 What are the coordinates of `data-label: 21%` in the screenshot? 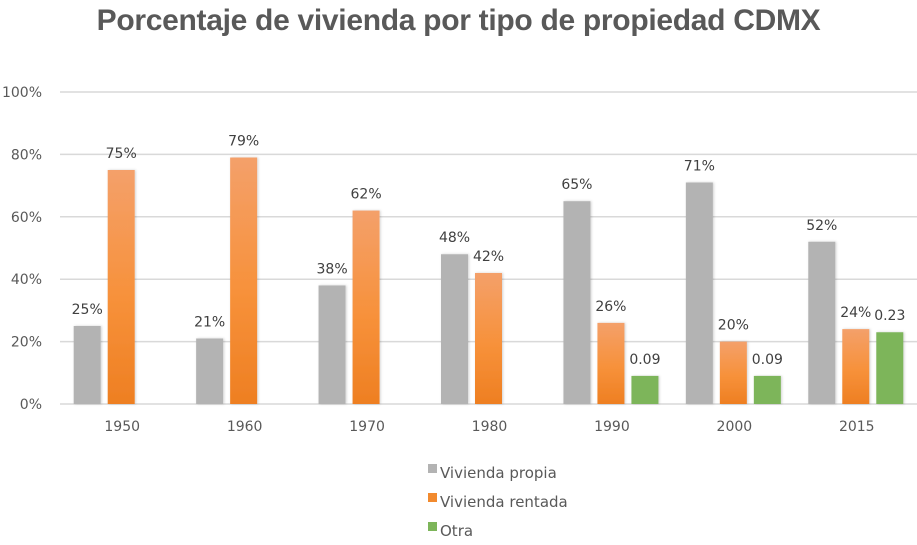 It's located at (209, 322).